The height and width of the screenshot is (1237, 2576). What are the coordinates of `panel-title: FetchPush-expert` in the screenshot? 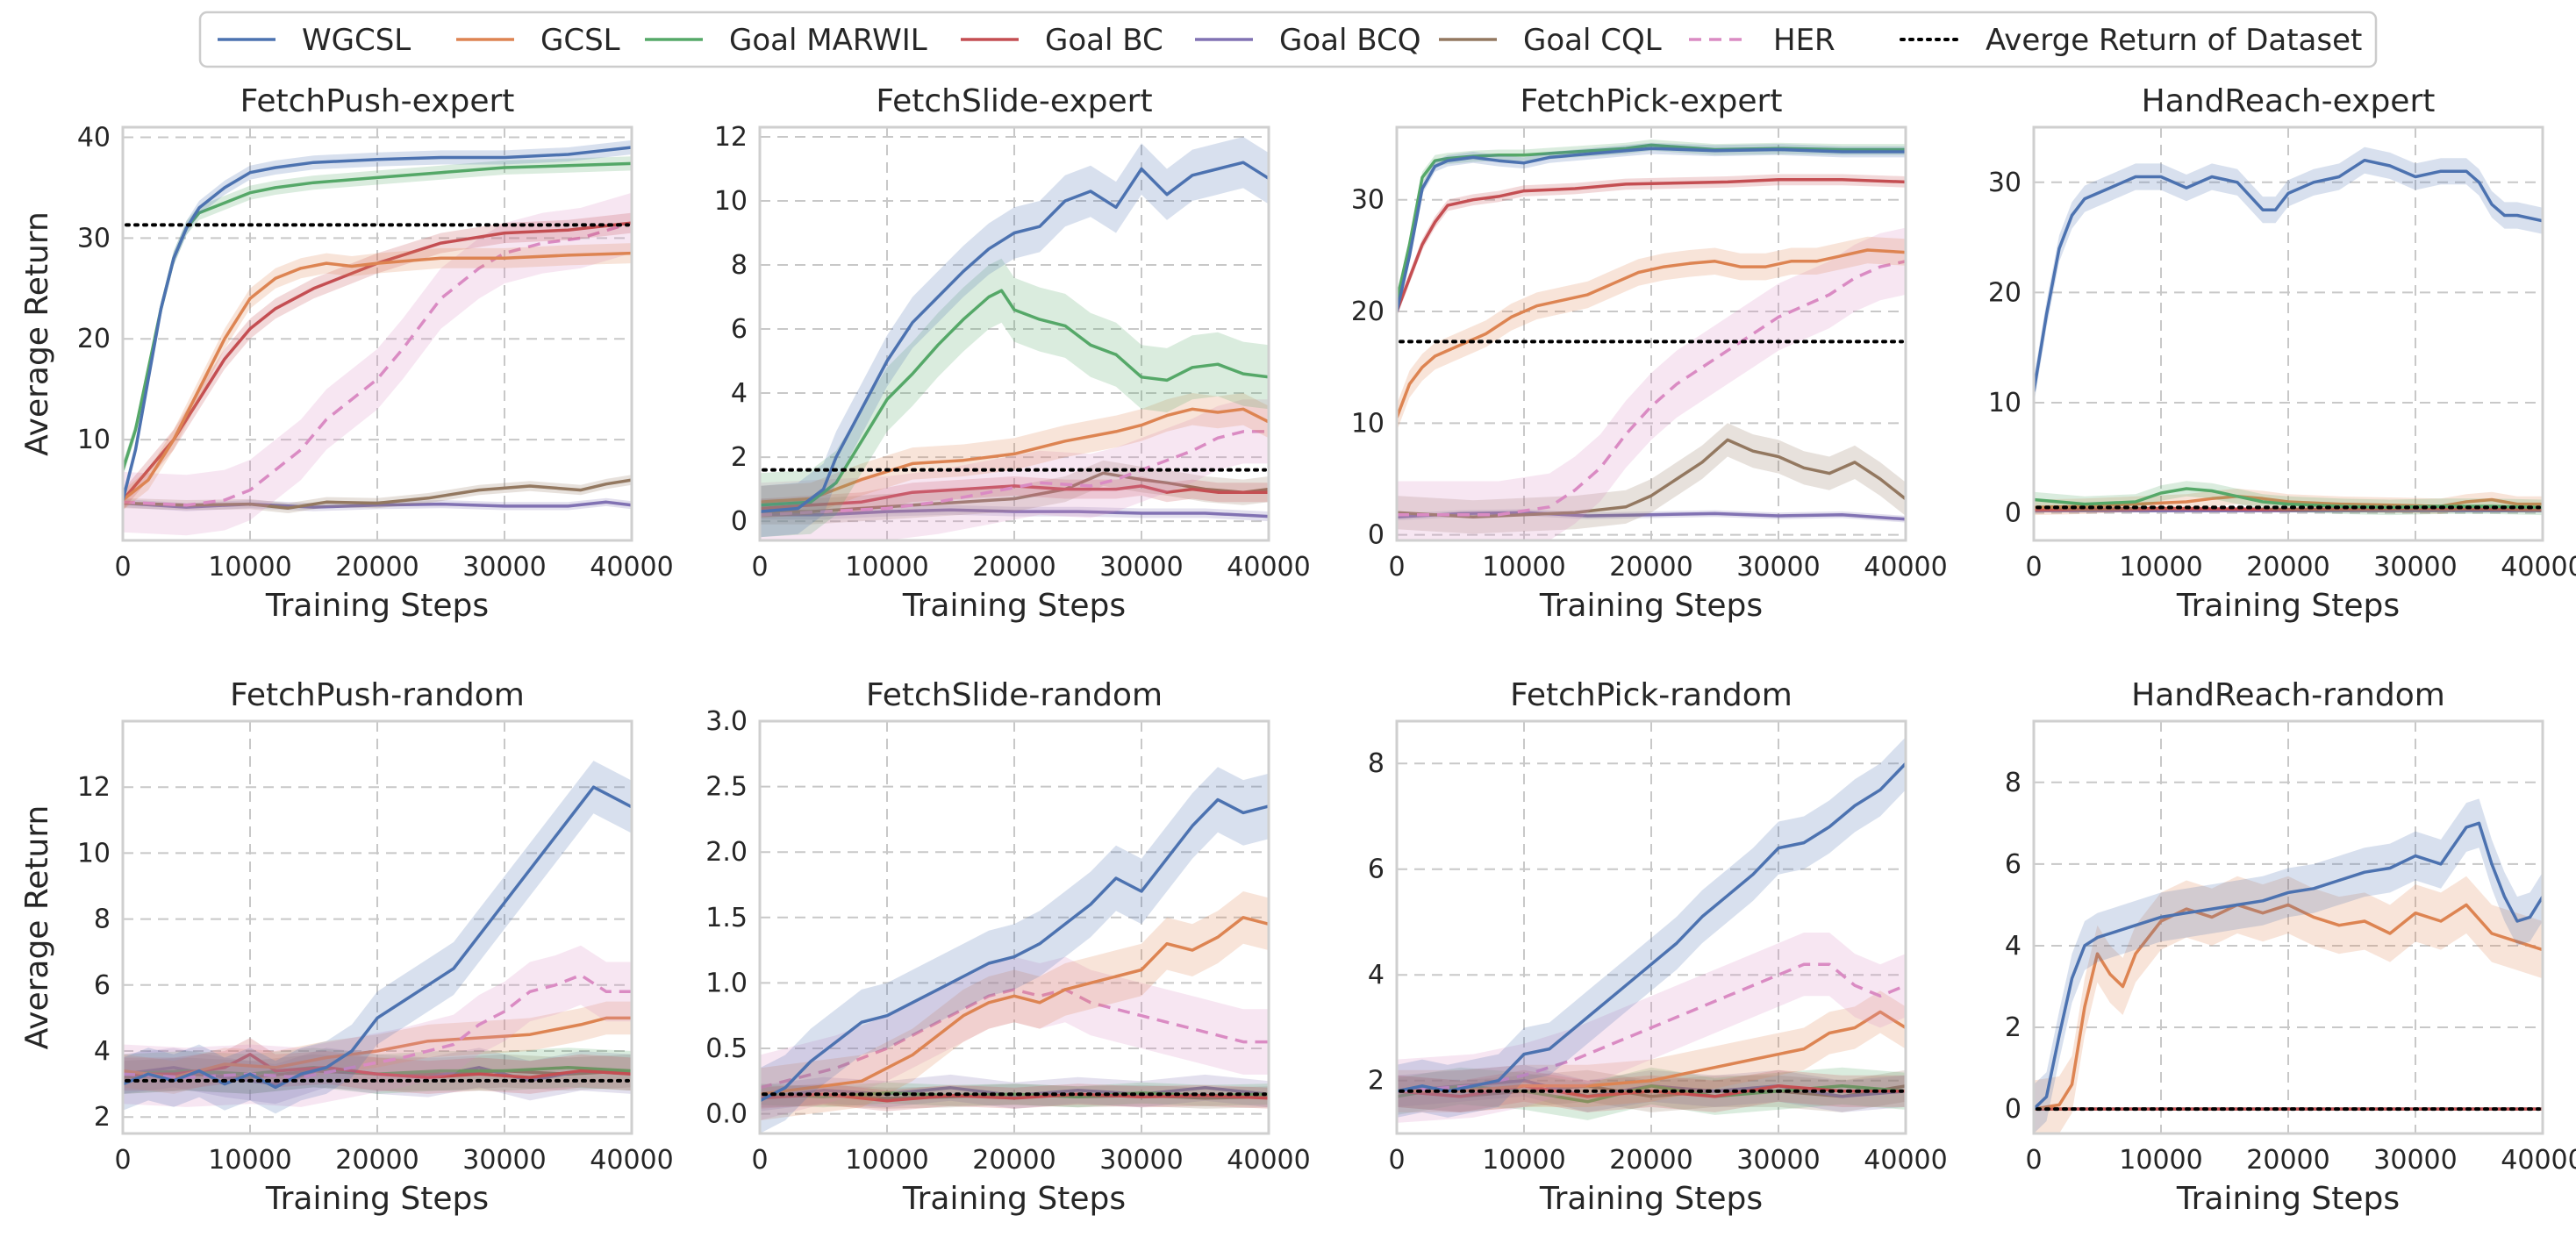 It's located at (377, 101).